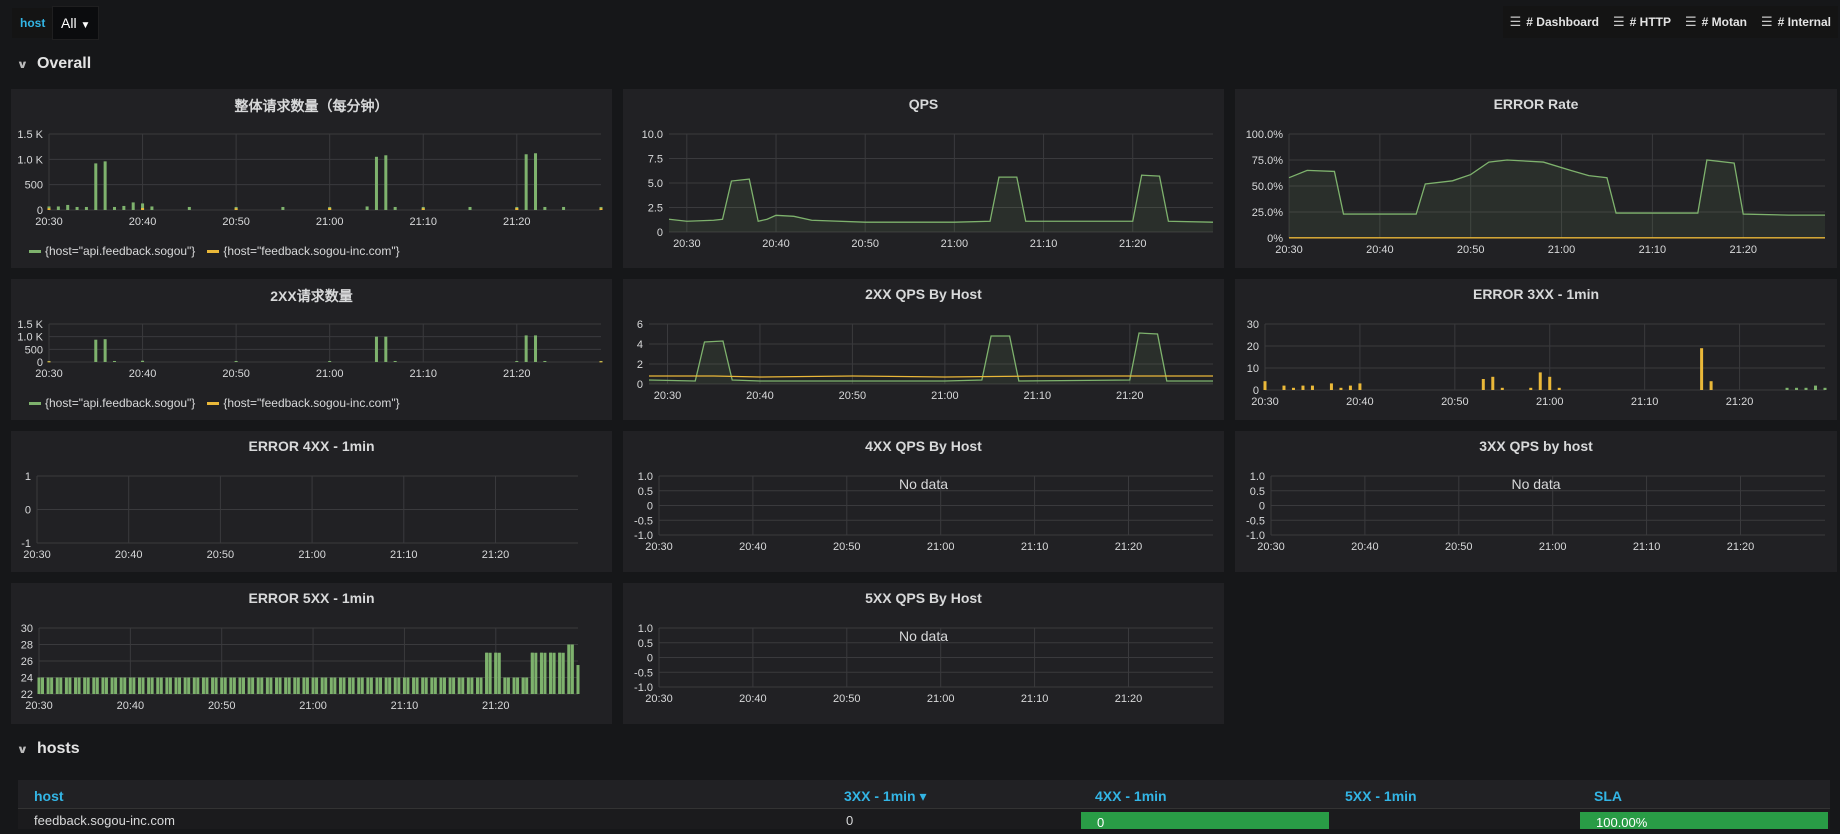 Image resolution: width=1840 pixels, height=834 pixels. Describe the element at coordinates (27, 646) in the screenshot. I see `y-tick-label: 28` at that location.